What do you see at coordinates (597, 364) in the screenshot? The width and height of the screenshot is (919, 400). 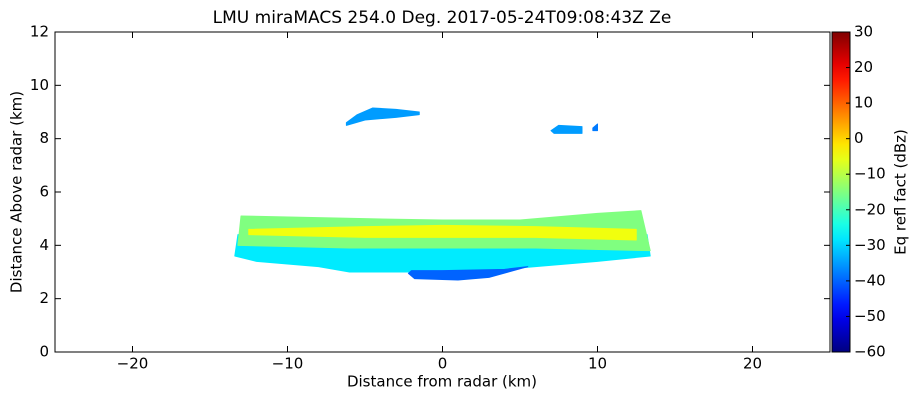 I see `x-tick-label: 10` at bounding box center [597, 364].